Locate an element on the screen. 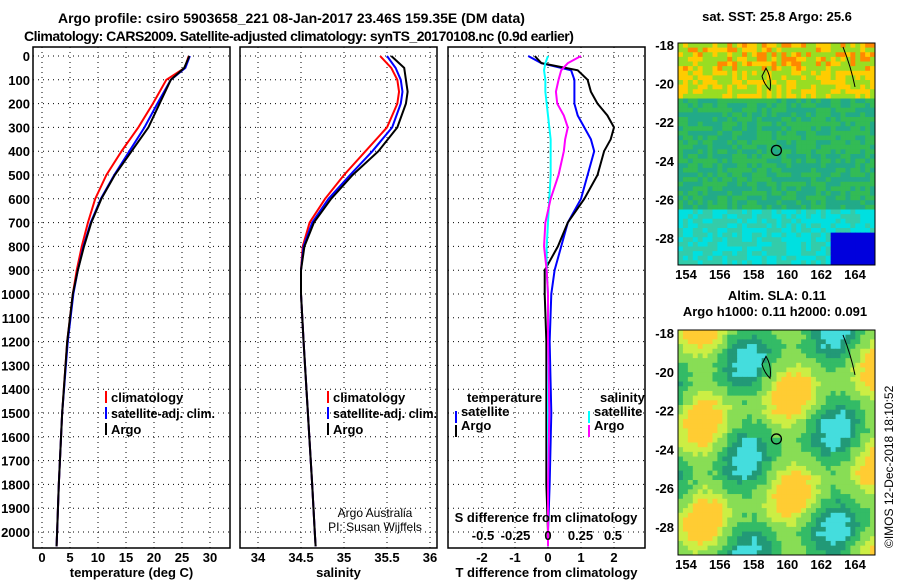 The image size is (900, 580). coastline-new-caledonia is located at coordinates (808, 357).